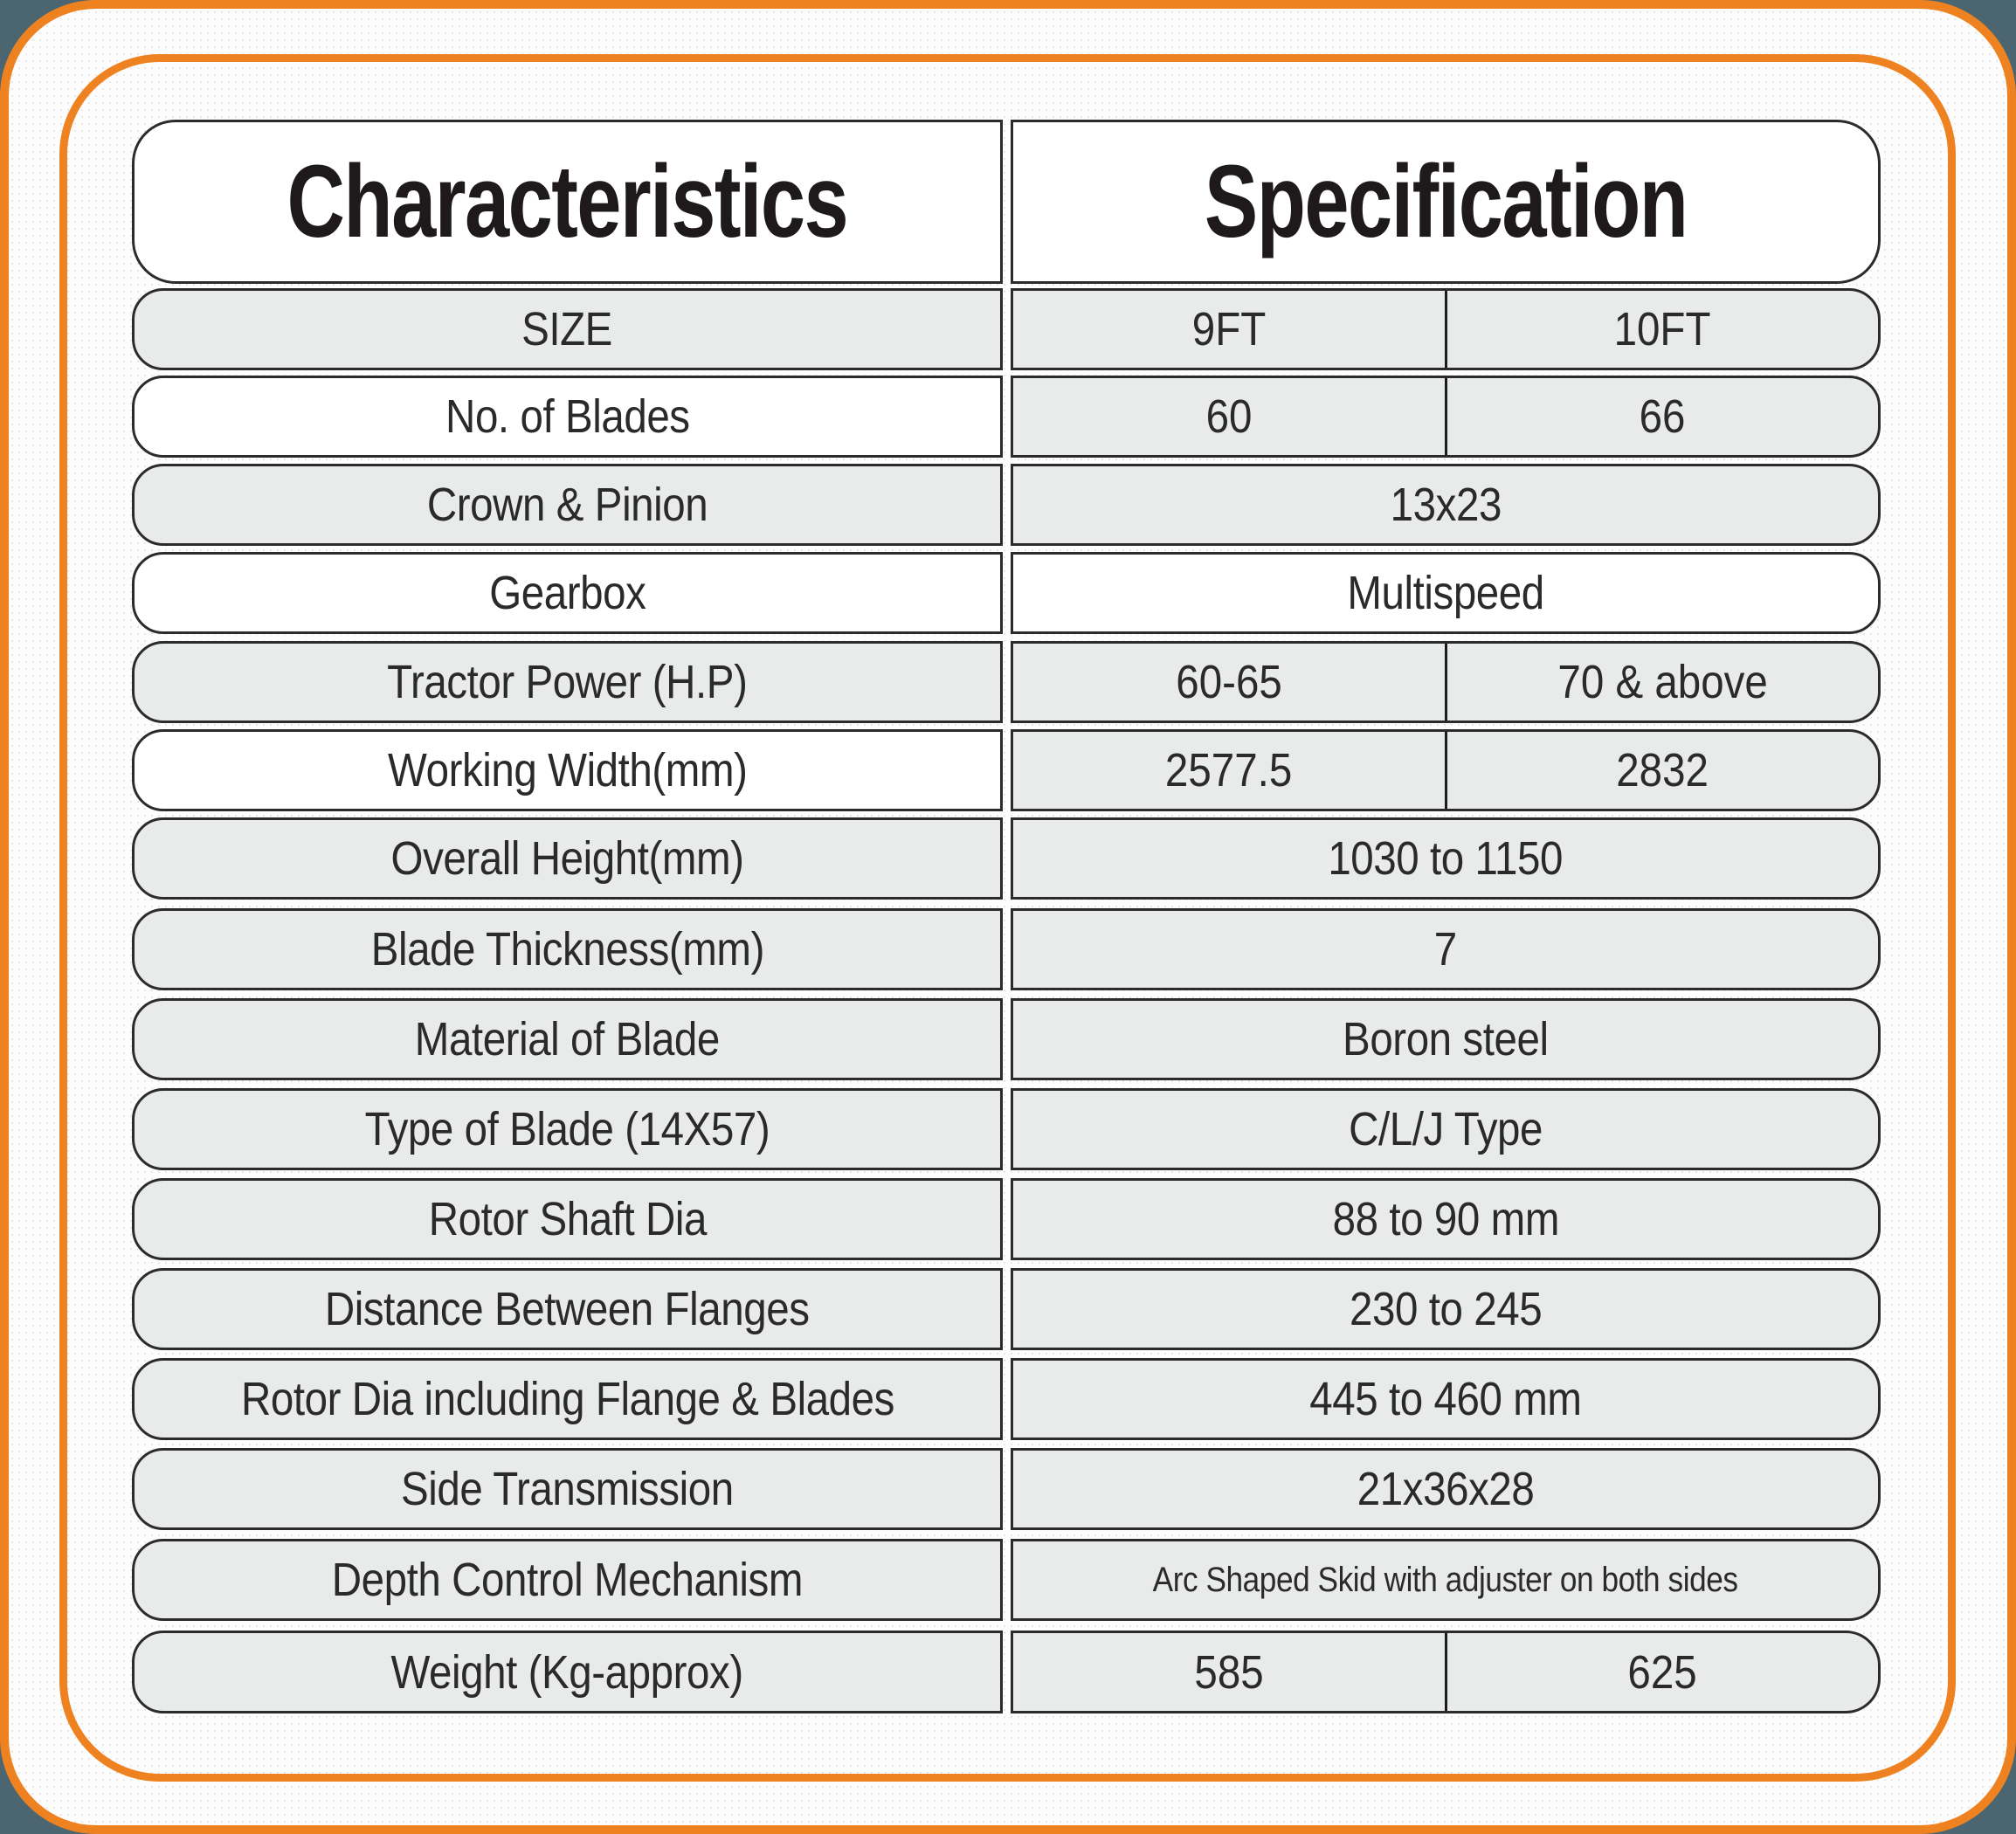 The height and width of the screenshot is (1834, 2016). What do you see at coordinates (567, 505) in the screenshot?
I see `row-label: Crown & Pinion` at bounding box center [567, 505].